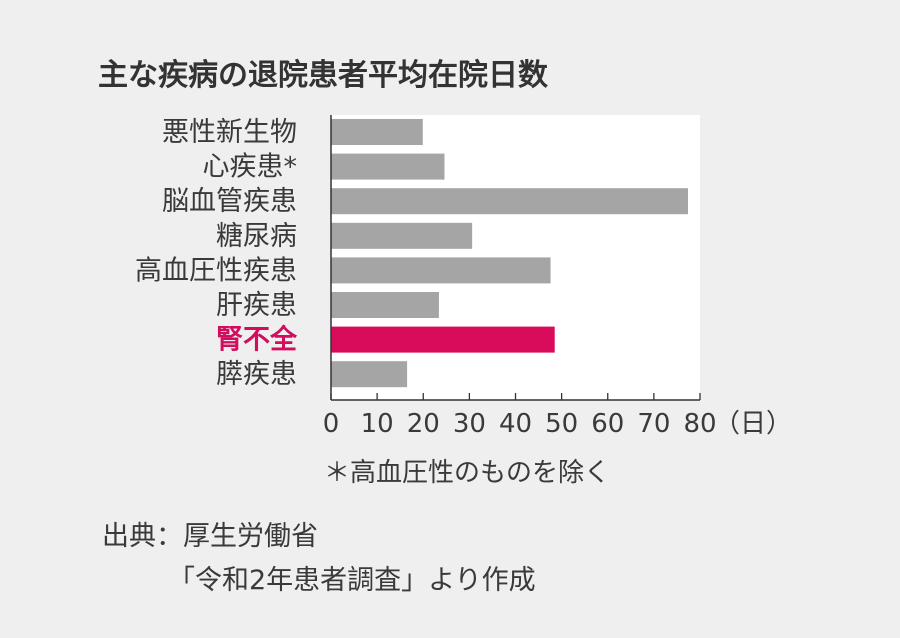  I want to click on x-tick-label-2: 20, so click(423, 424).